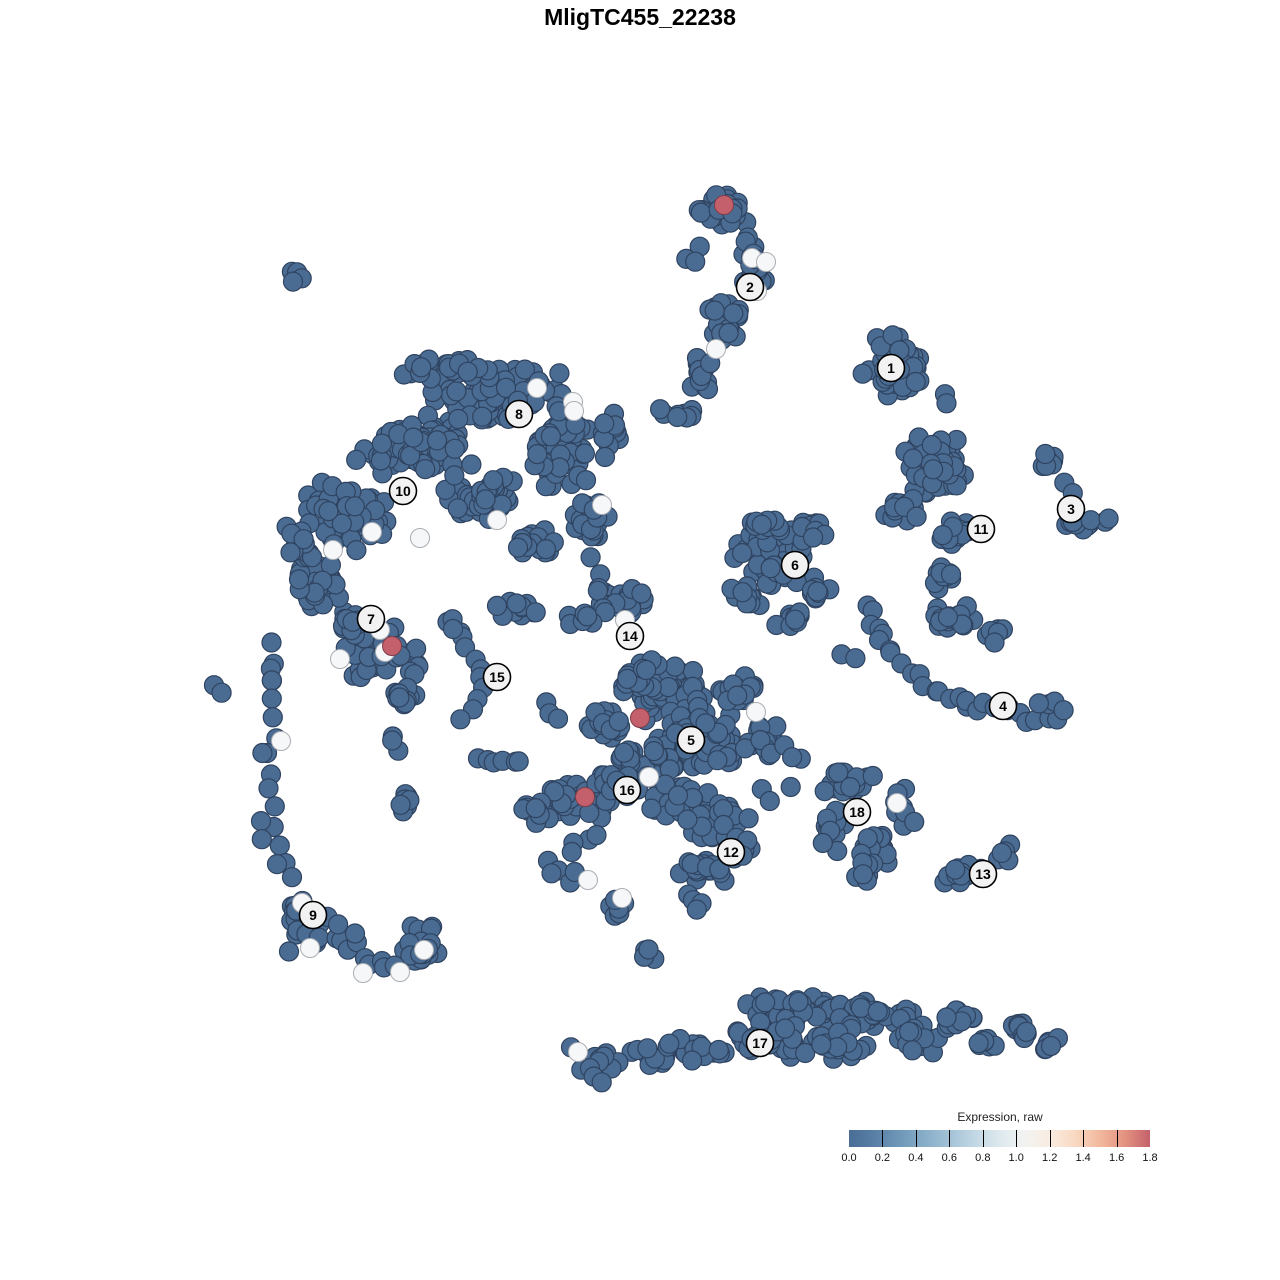  Describe the element at coordinates (627, 790) in the screenshot. I see `cluster-label-16: 16` at that location.